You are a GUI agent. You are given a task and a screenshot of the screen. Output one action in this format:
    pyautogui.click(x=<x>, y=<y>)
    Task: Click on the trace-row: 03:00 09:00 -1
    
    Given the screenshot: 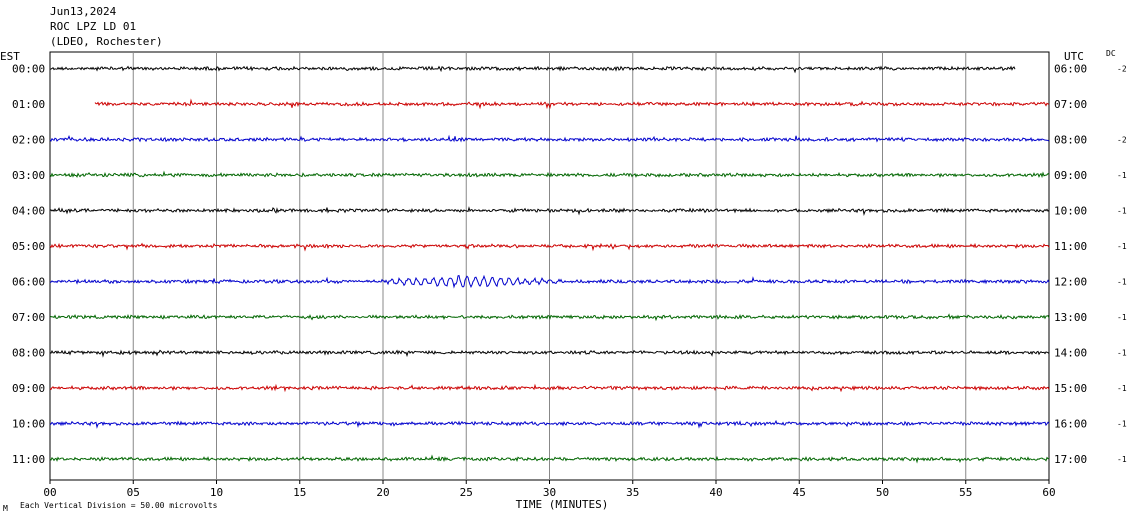 What is the action you would take?
    pyautogui.click(x=569, y=175)
    